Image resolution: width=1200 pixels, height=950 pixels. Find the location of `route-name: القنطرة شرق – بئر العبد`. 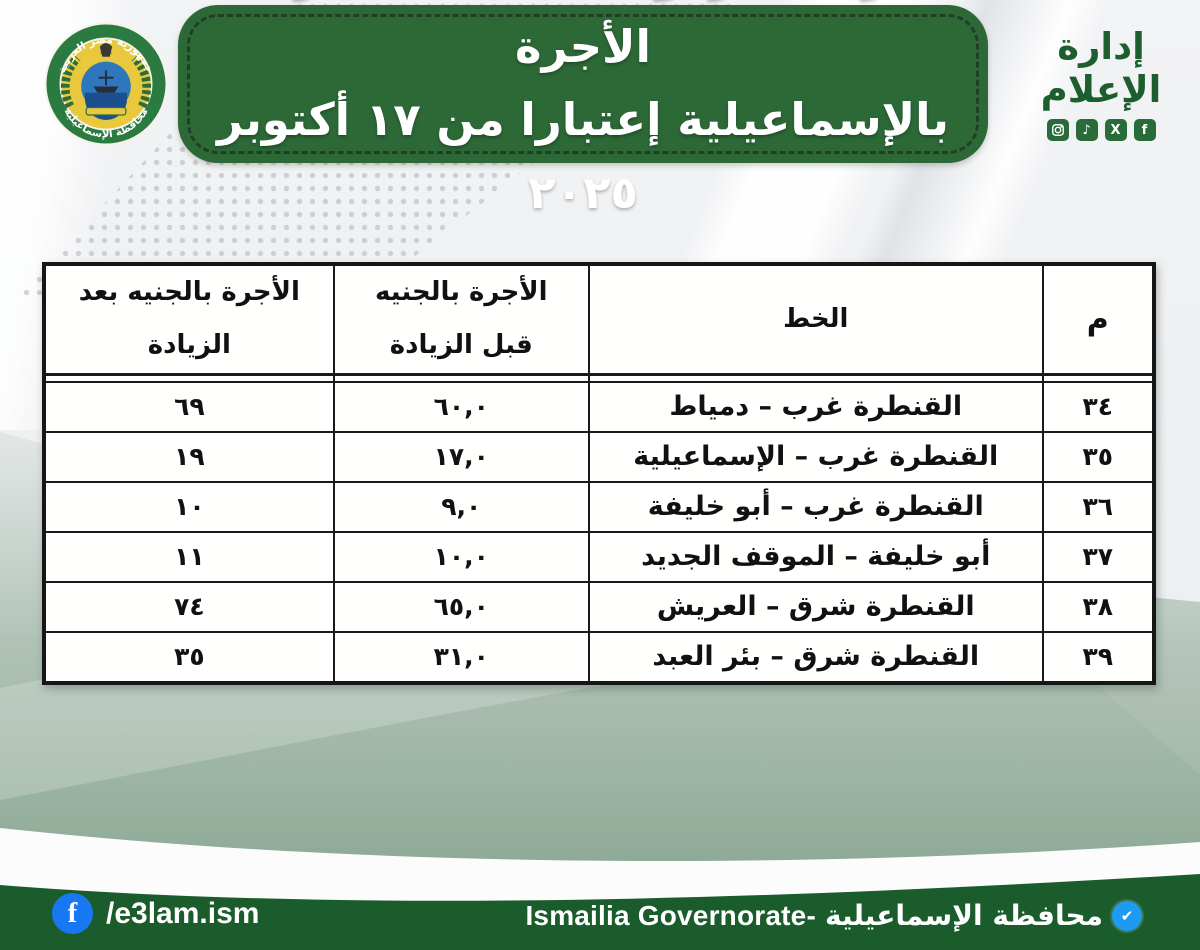

route-name: القنطرة شرق – بئر العبد is located at coordinates (815, 657).